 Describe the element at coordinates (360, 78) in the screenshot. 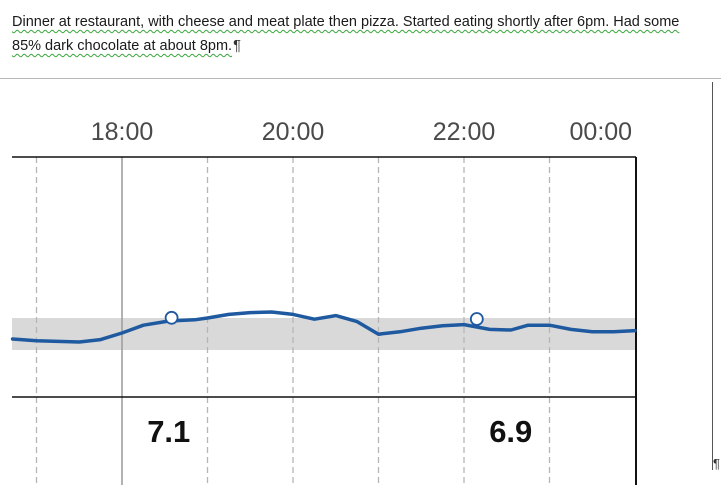

I see `header-divider` at that location.